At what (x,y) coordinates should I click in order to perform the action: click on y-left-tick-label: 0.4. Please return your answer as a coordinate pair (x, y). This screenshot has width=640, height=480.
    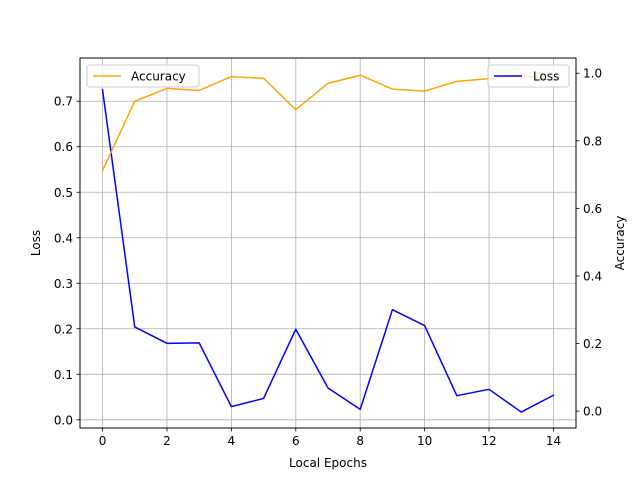
    Looking at the image, I should click on (63, 238).